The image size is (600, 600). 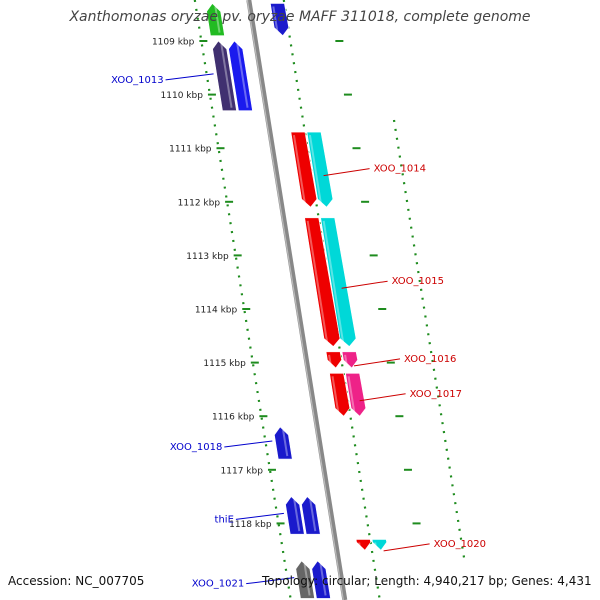 What do you see at coordinates (275, 19) in the screenshot?
I see `gene-top-blue-highlight` at bounding box center [275, 19].